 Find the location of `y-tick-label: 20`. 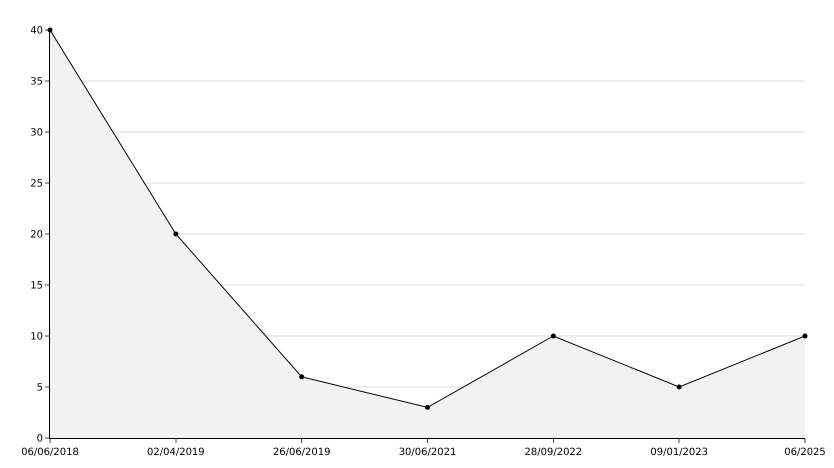

y-tick-label: 20 is located at coordinates (36, 235).